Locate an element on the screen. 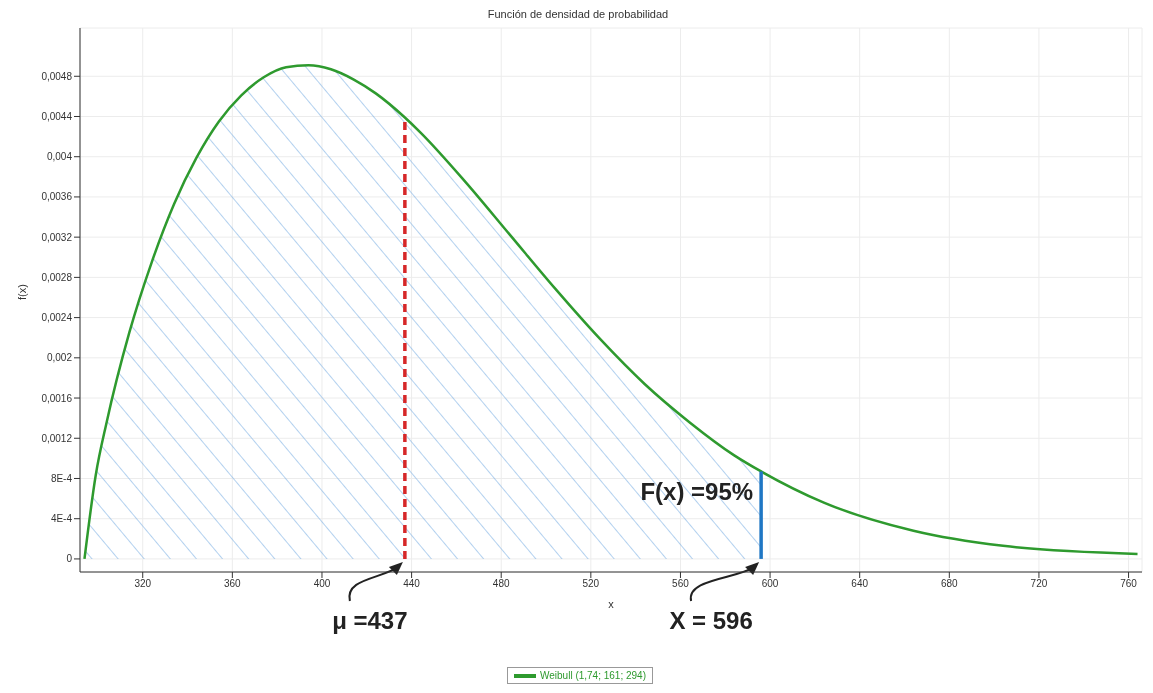  annotation: F(x) =95% is located at coordinates (696, 492).